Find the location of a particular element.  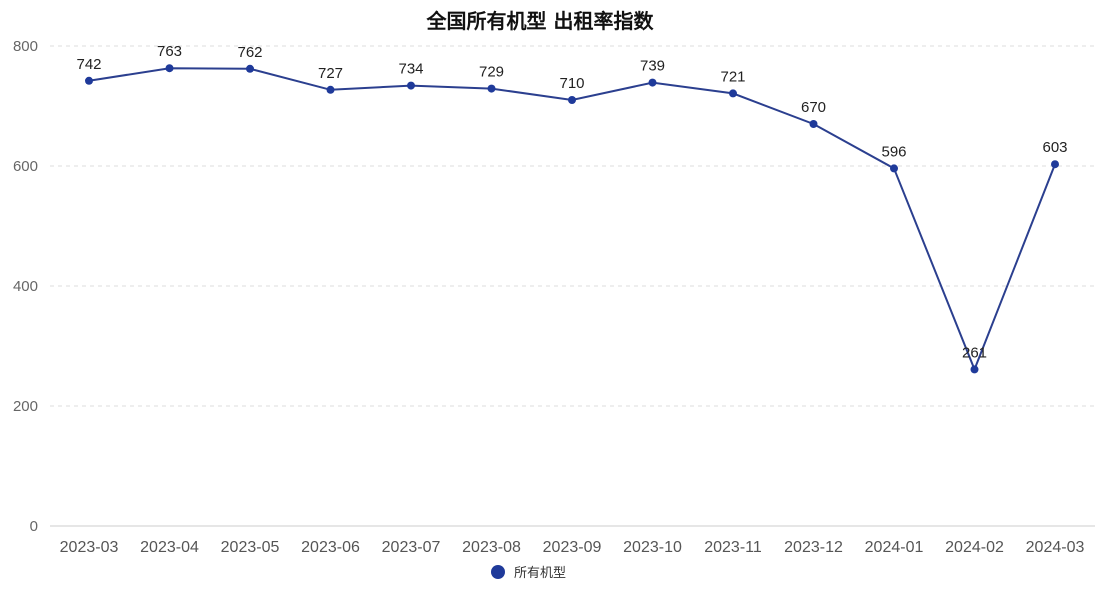

y-tick-label: 800 is located at coordinates (25, 46).